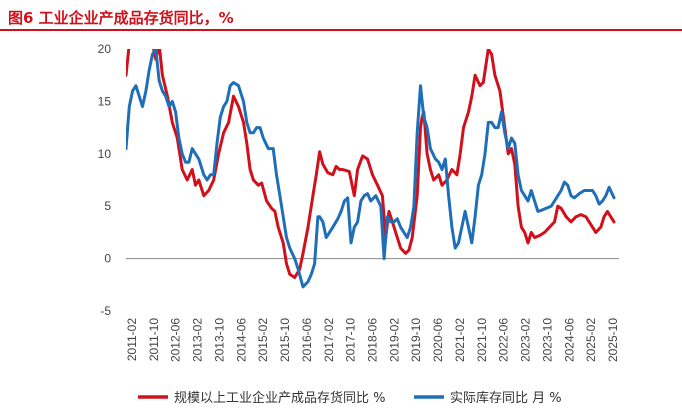  What do you see at coordinates (307, 340) in the screenshot?
I see `x-tick-label: 2016-06` at bounding box center [307, 340].